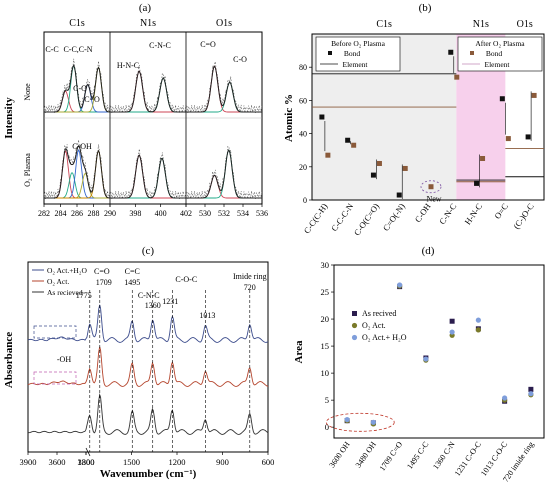 The height and width of the screenshot is (482, 550). What do you see at coordinates (444, 455) in the screenshot?
I see `panel-d-category-label: 1360 C-N` at bounding box center [444, 455].